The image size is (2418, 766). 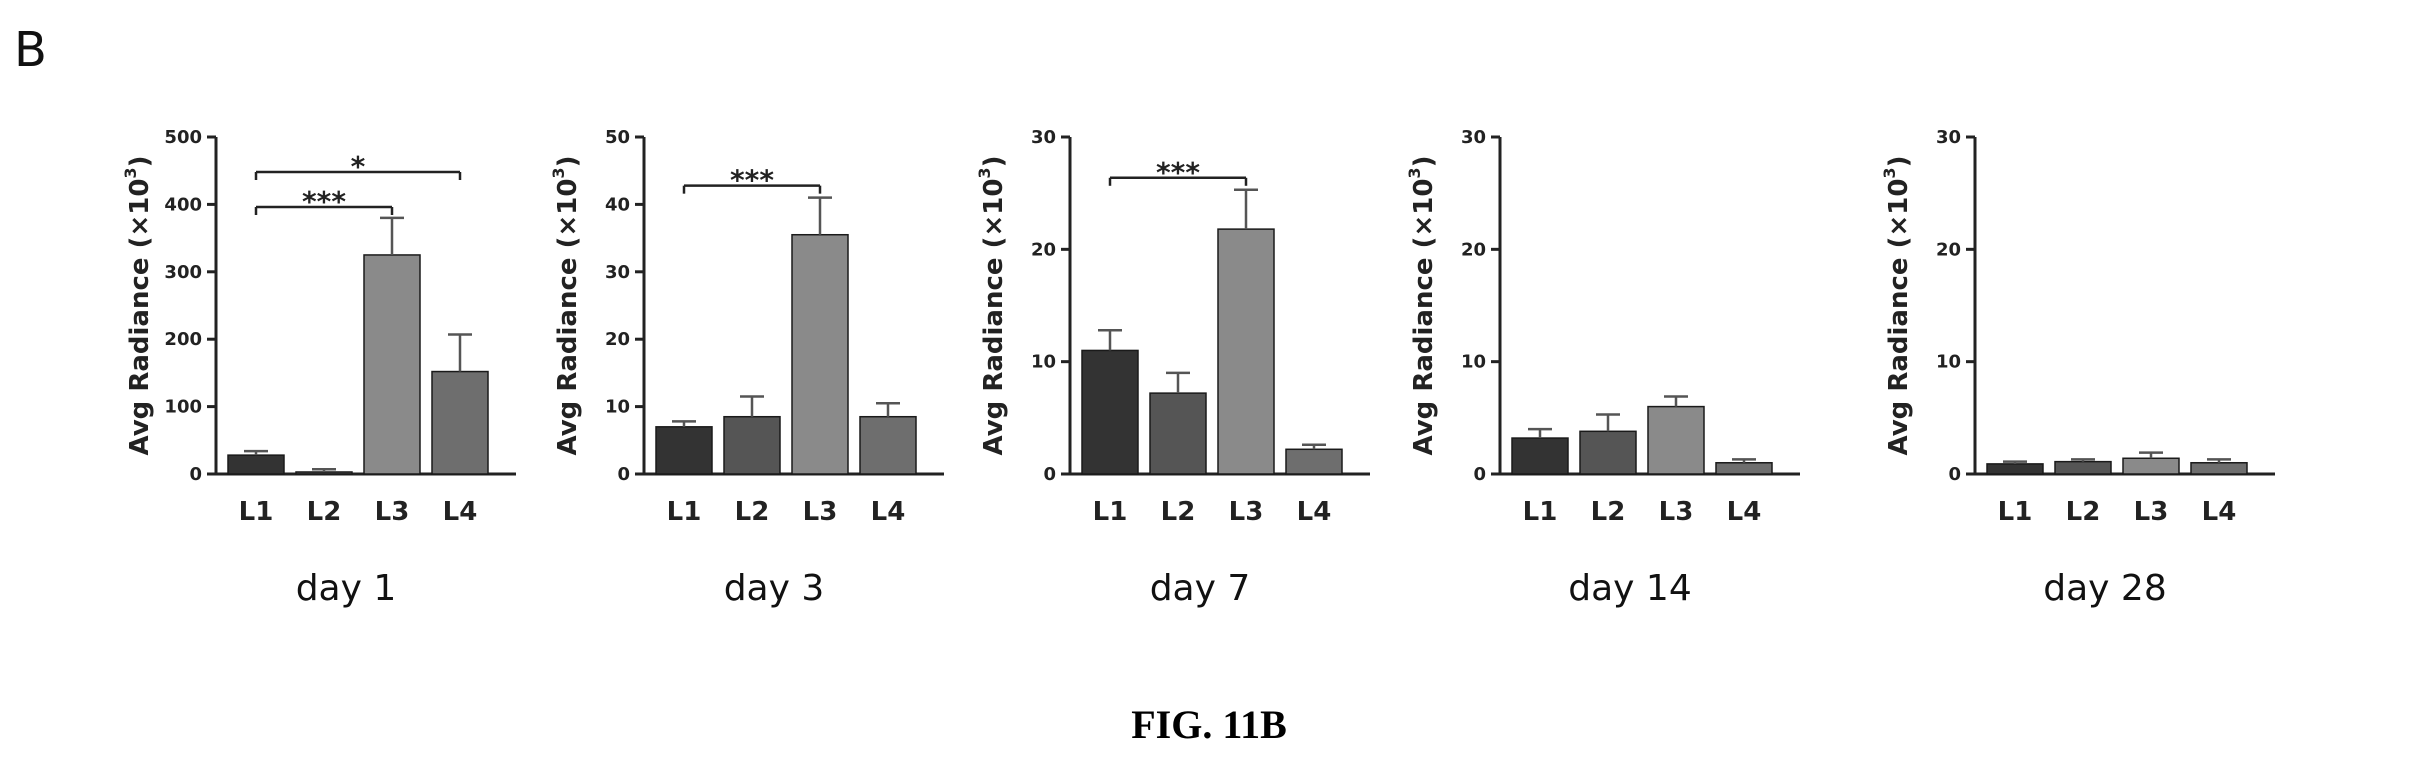 What do you see at coordinates (358, 166) in the screenshot?
I see `significance-label: *` at bounding box center [358, 166].